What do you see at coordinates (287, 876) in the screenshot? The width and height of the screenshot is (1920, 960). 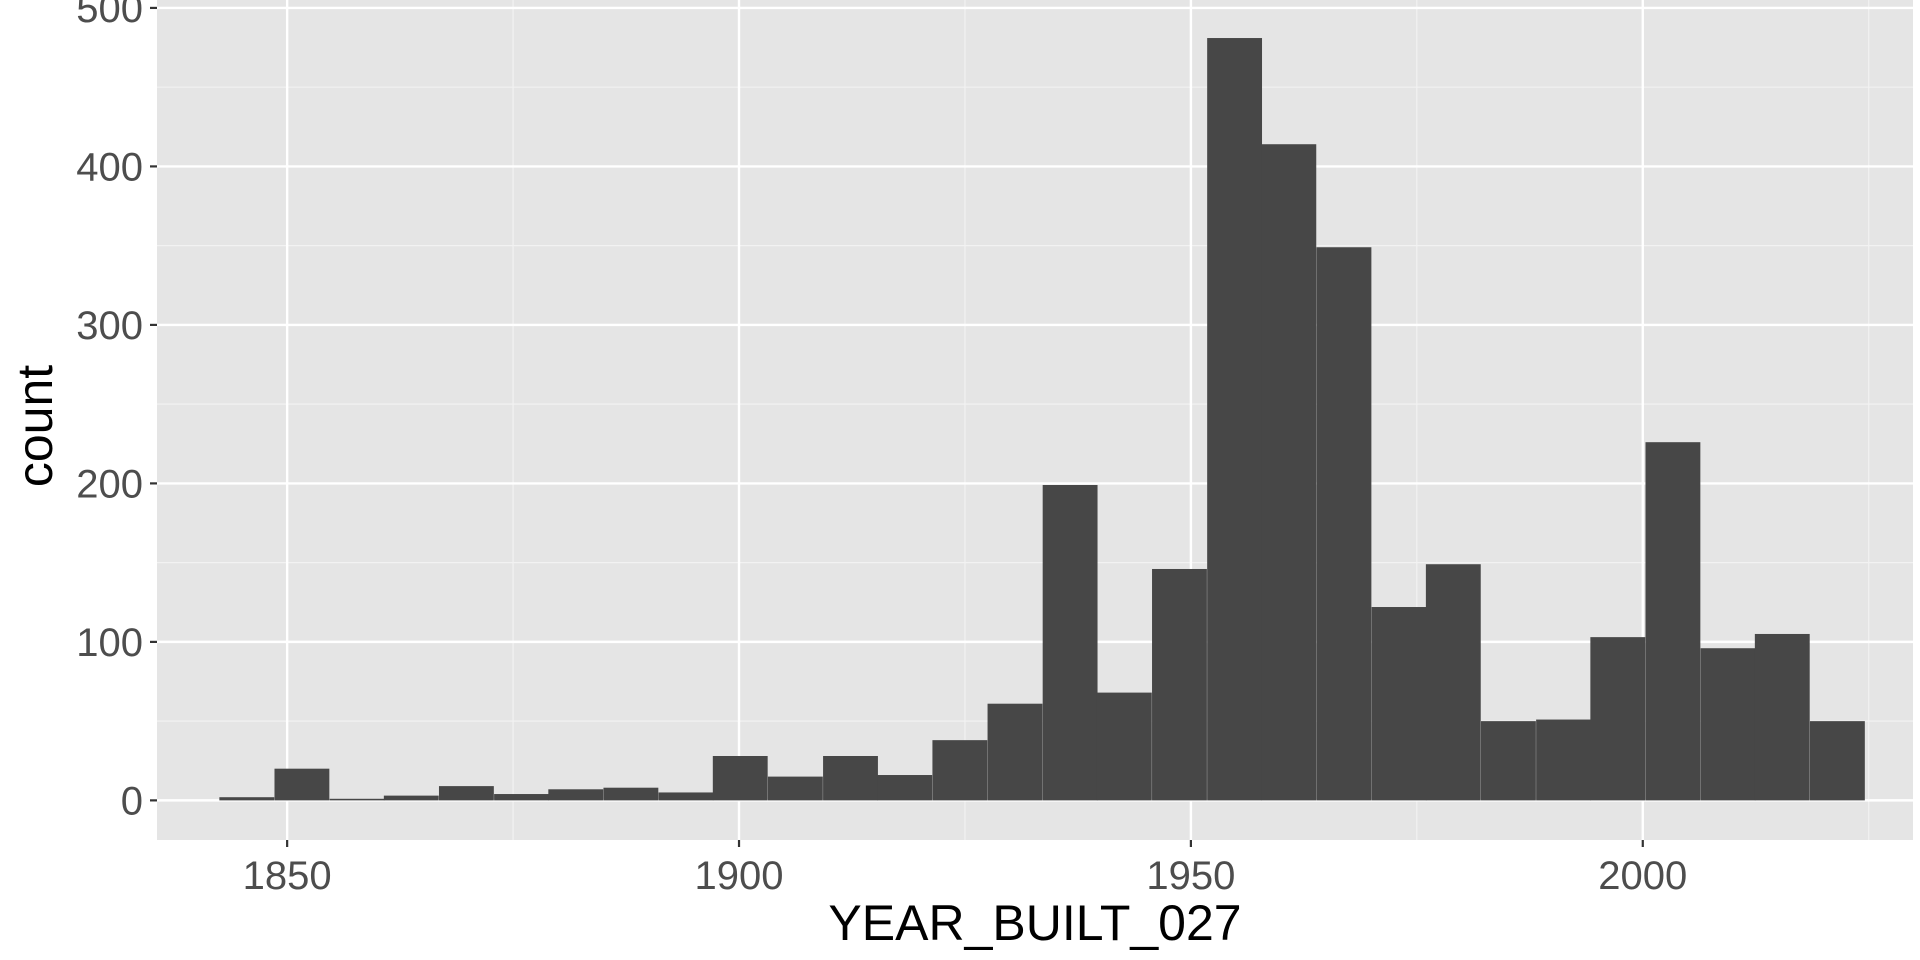 I see `x-tick-label: 1850` at bounding box center [287, 876].